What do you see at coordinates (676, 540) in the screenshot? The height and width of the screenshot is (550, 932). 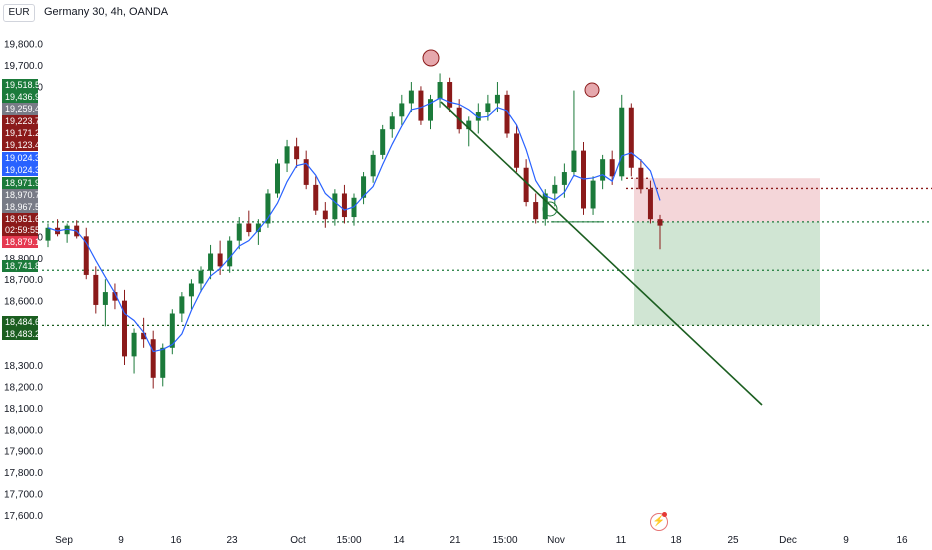 I see `x-tick-label: 18` at bounding box center [676, 540].